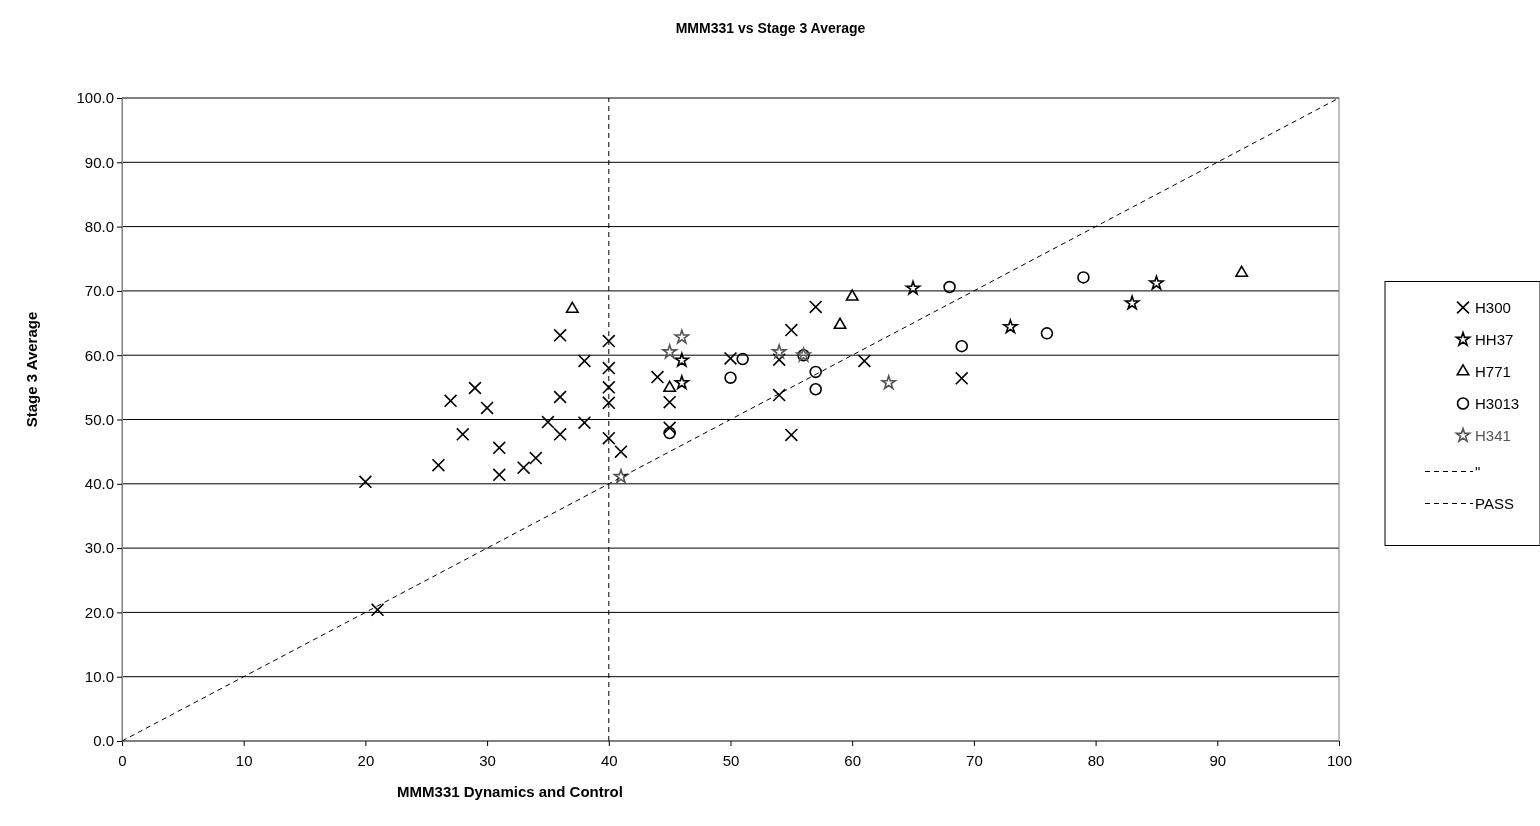 The height and width of the screenshot is (826, 1540). I want to click on x-axis-title: MMM331 Dynamics and Control, so click(510, 791).